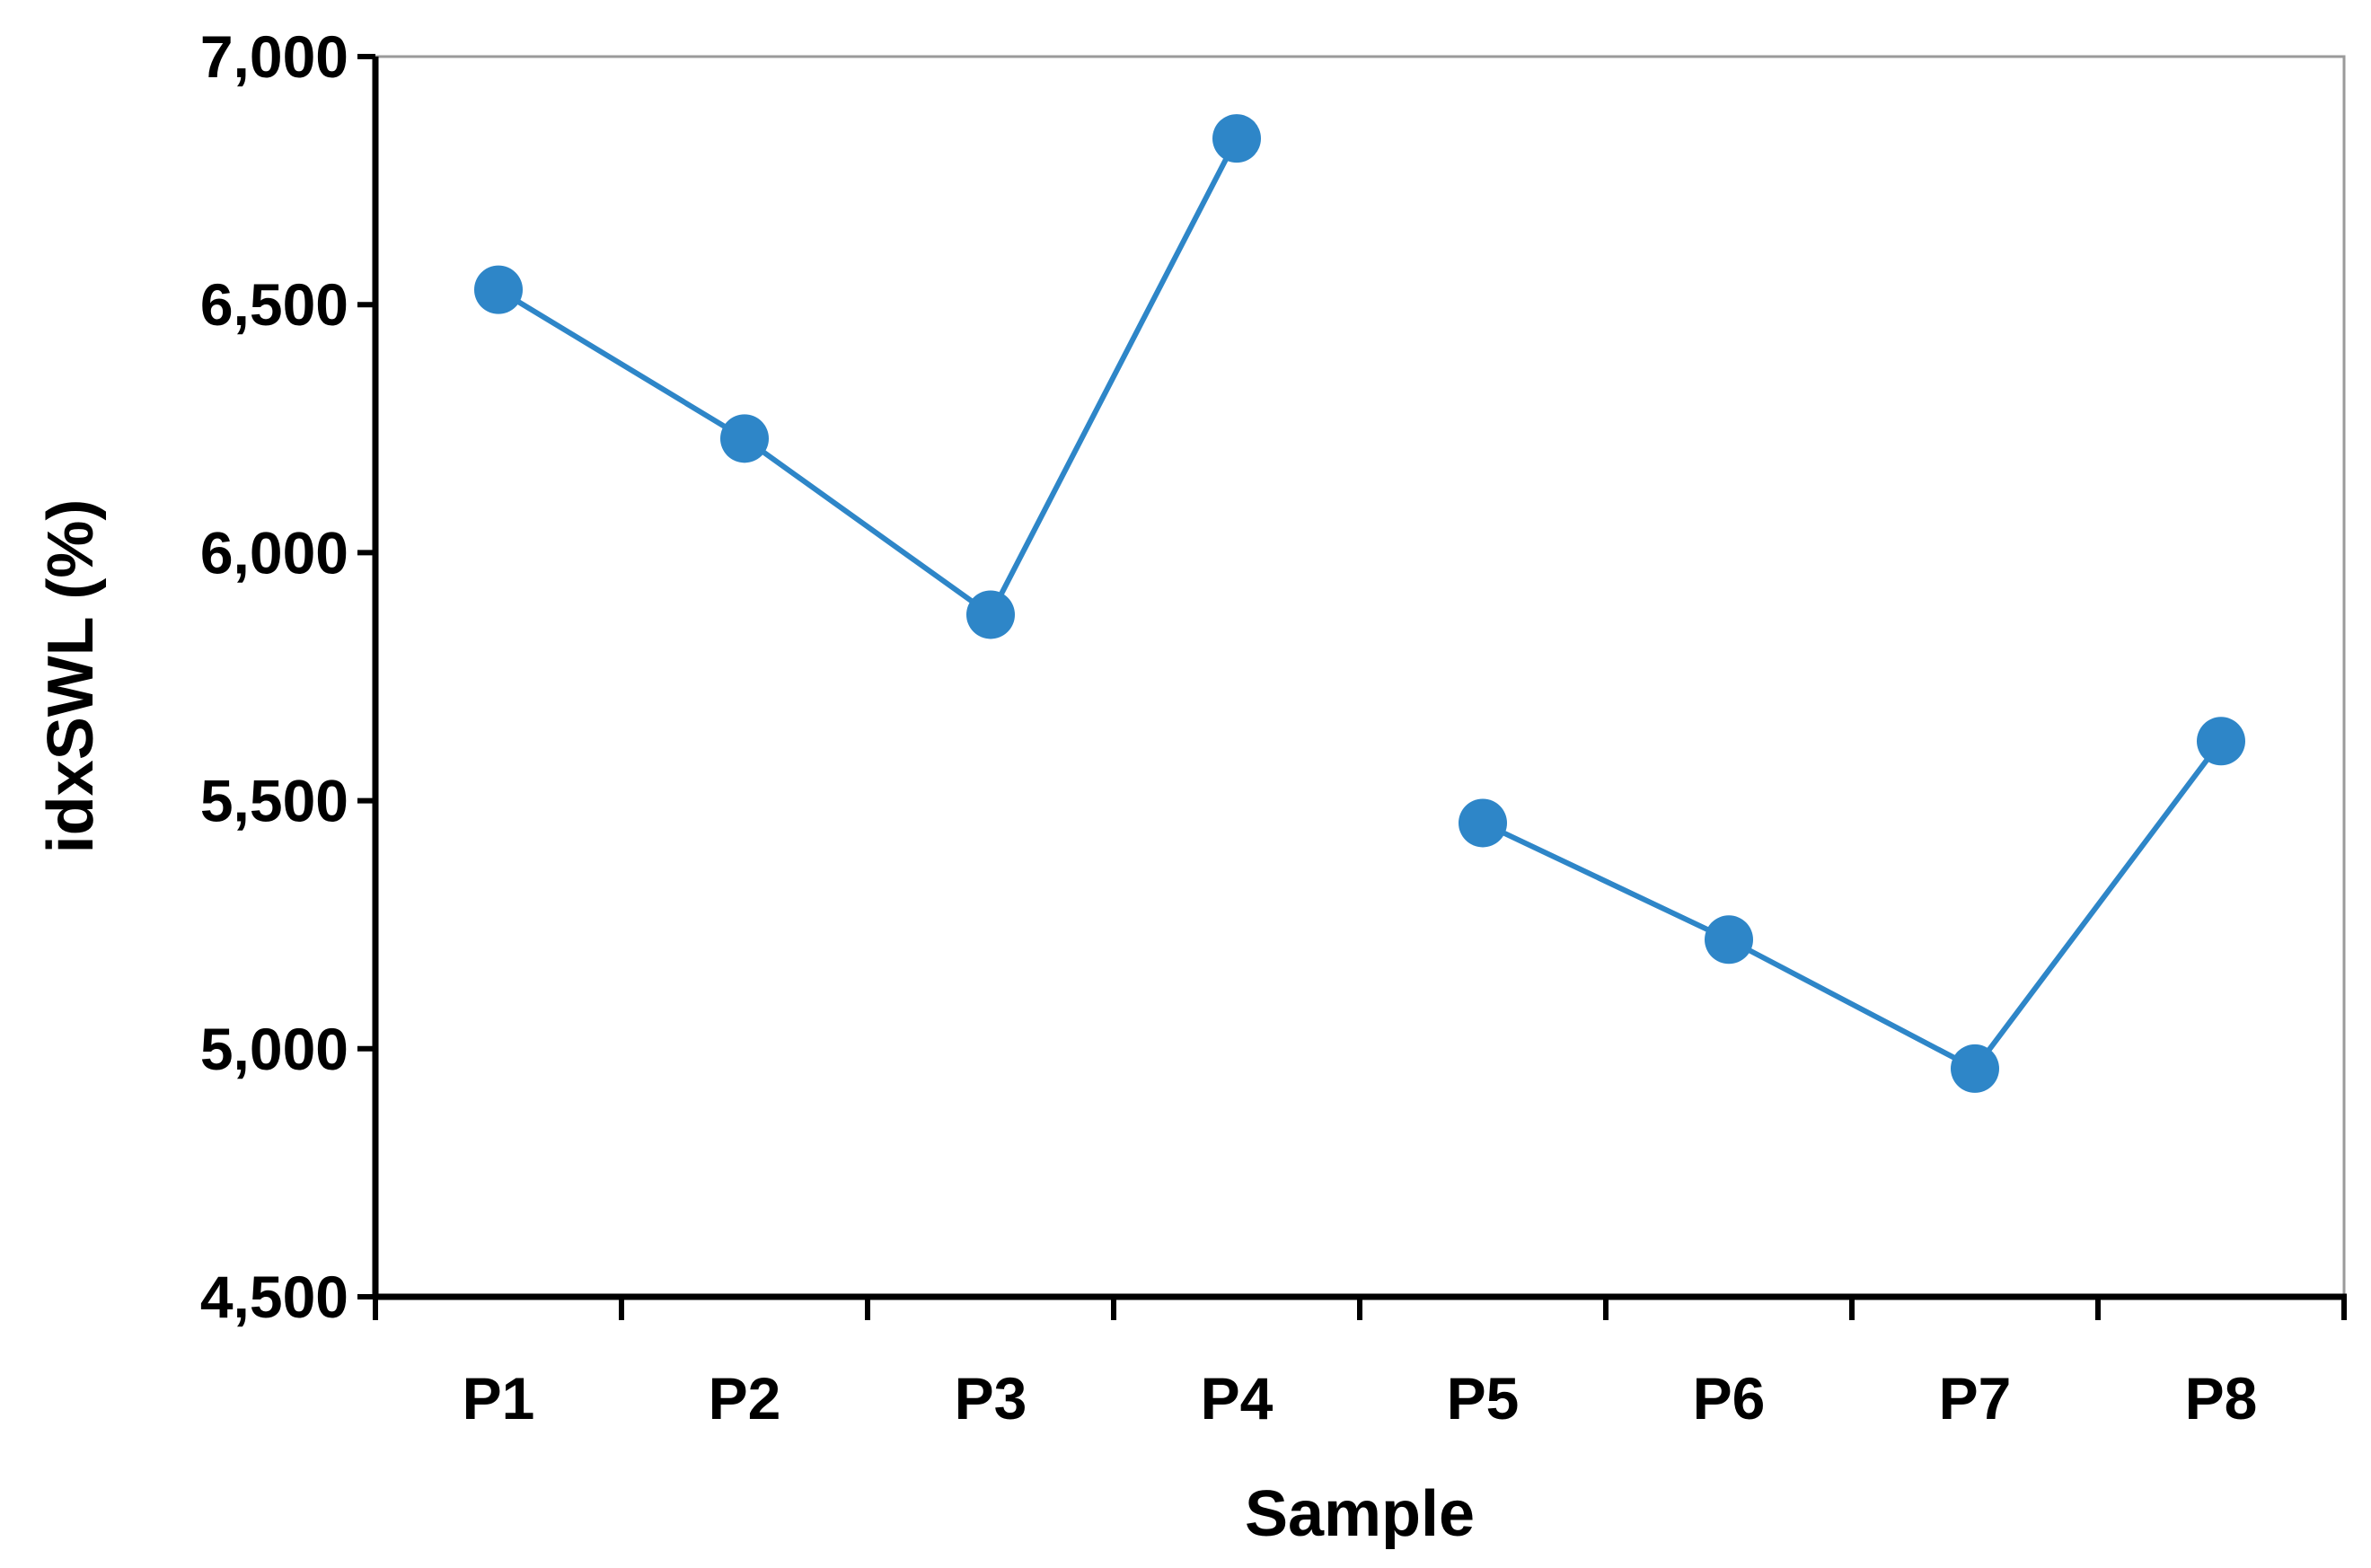 The height and width of the screenshot is (1568, 2371). What do you see at coordinates (274, 56) in the screenshot?
I see `y-tick-label: 7,000` at bounding box center [274, 56].